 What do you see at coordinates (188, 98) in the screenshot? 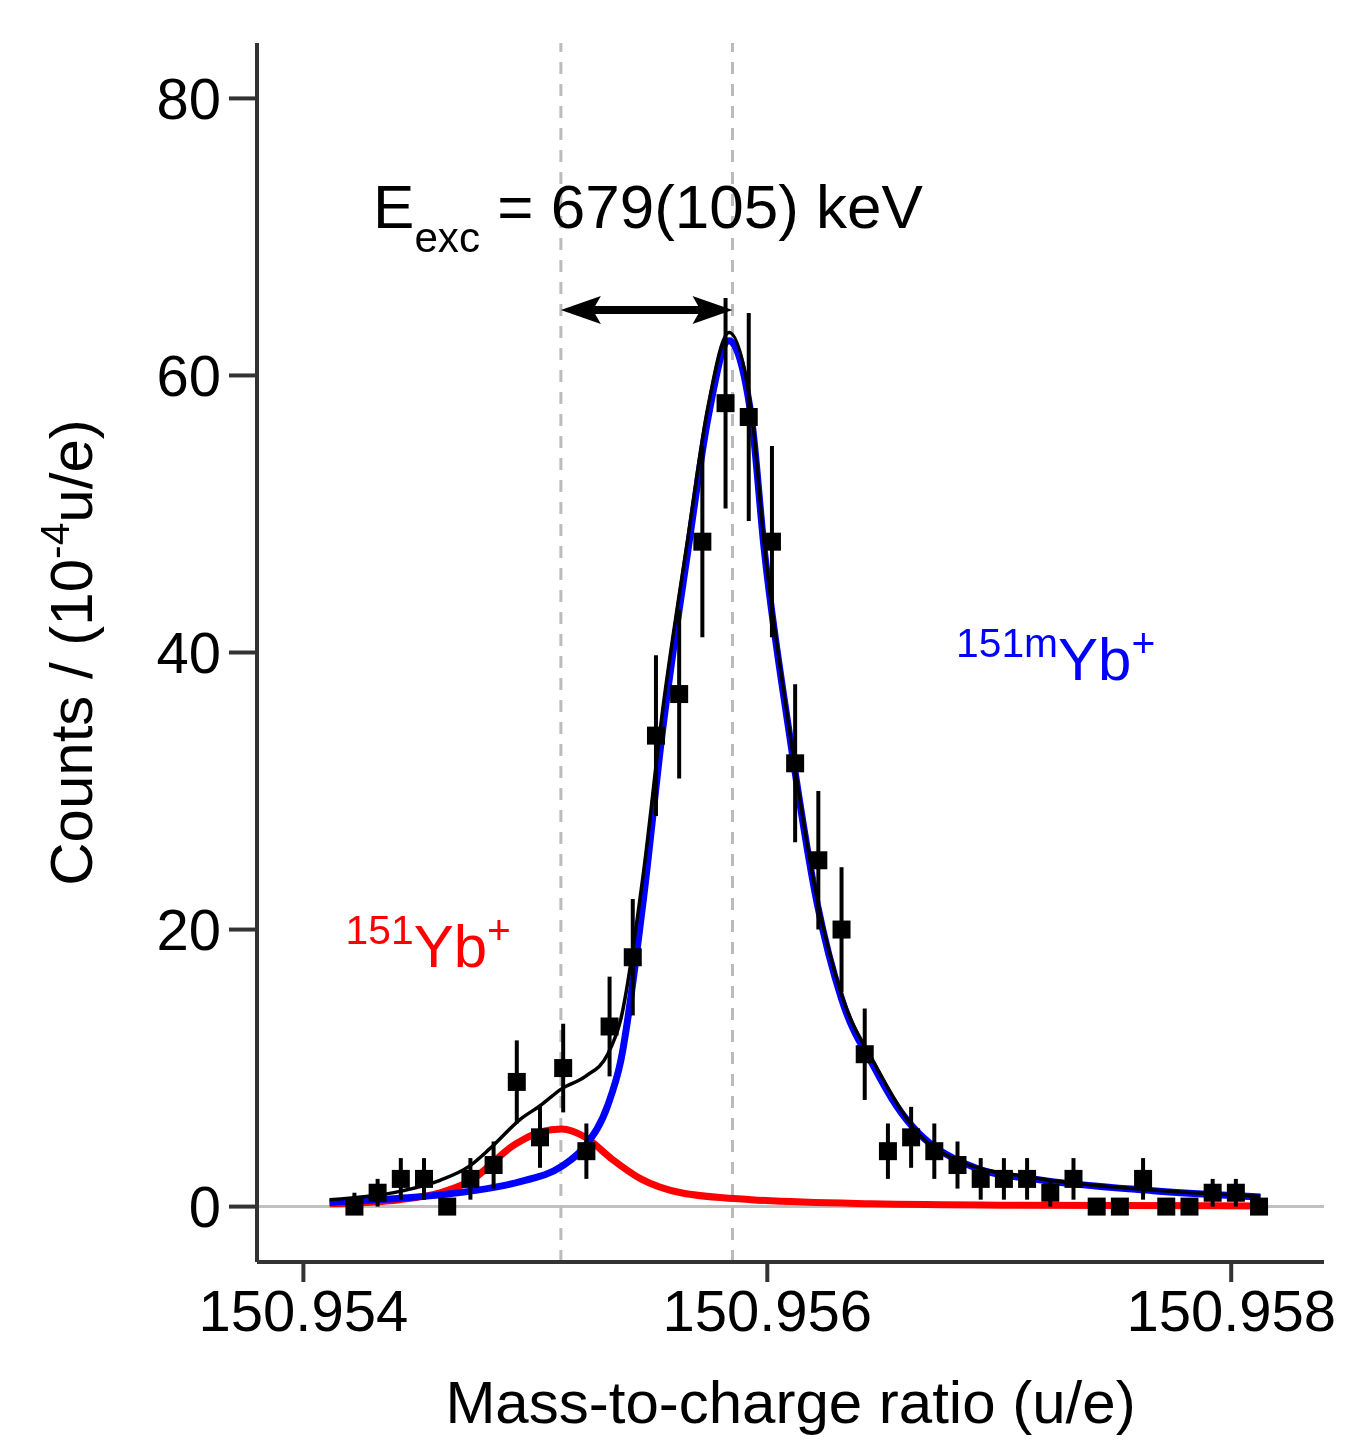
I see `y-tick-label: 80` at bounding box center [188, 98].